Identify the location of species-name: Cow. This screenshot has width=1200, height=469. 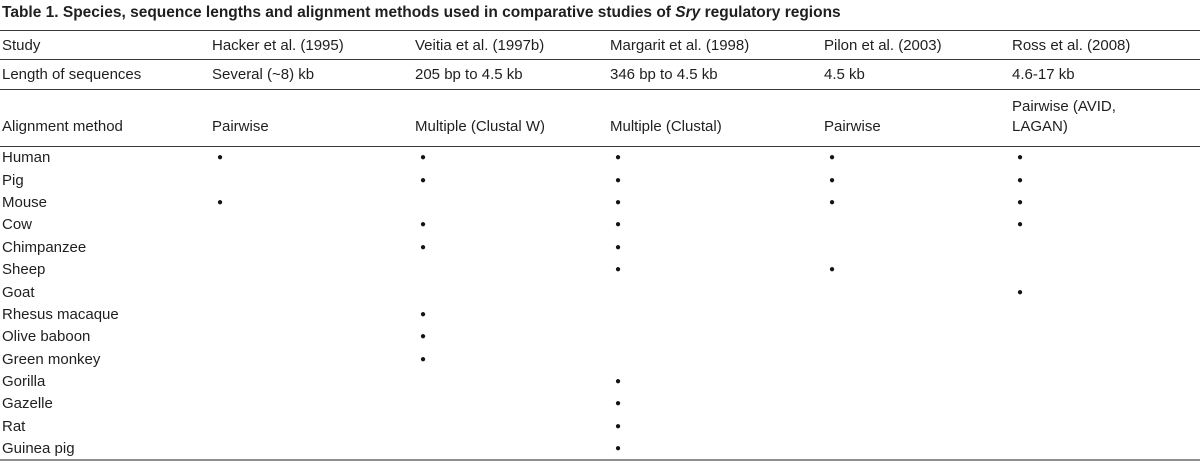
(17, 225).